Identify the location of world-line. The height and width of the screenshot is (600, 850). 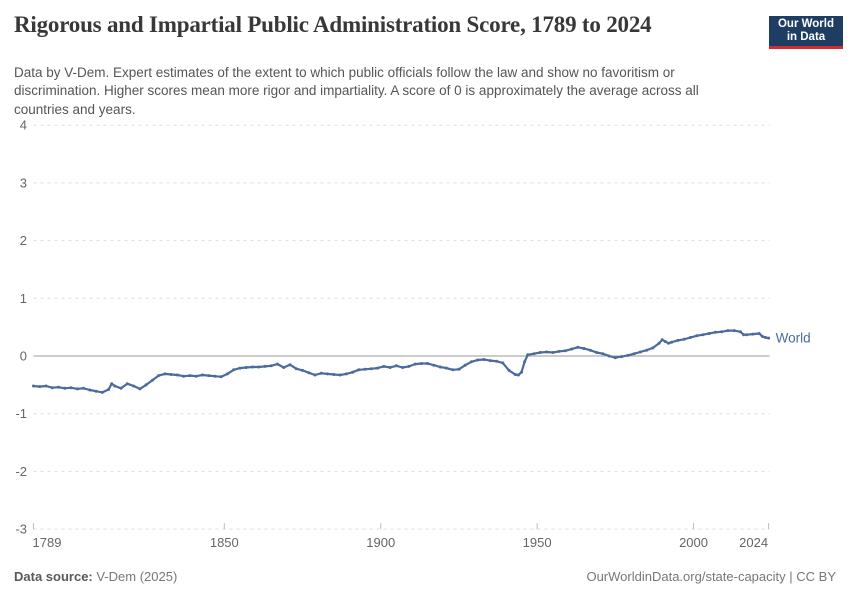
(401, 361).